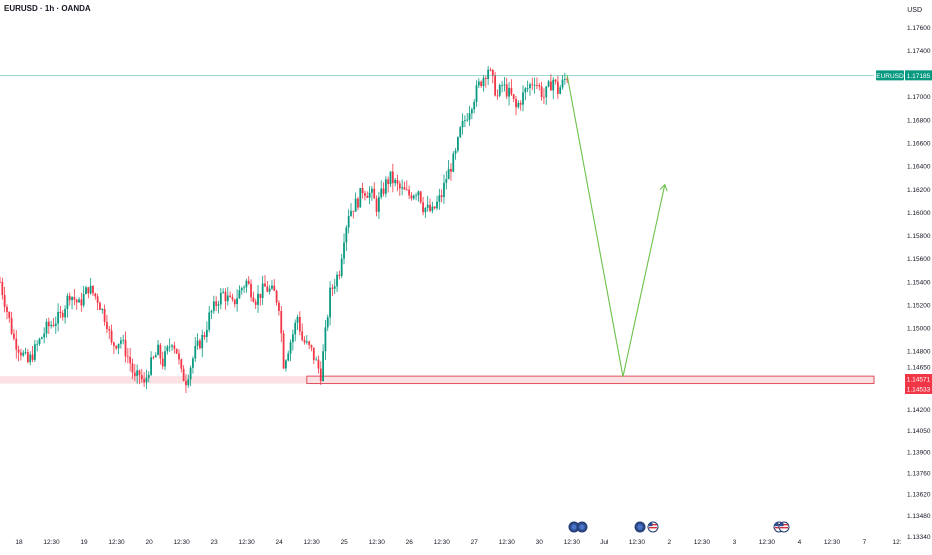 The width and height of the screenshot is (932, 555). I want to click on zone-bottom-badge-text: 1.14533, so click(919, 390).